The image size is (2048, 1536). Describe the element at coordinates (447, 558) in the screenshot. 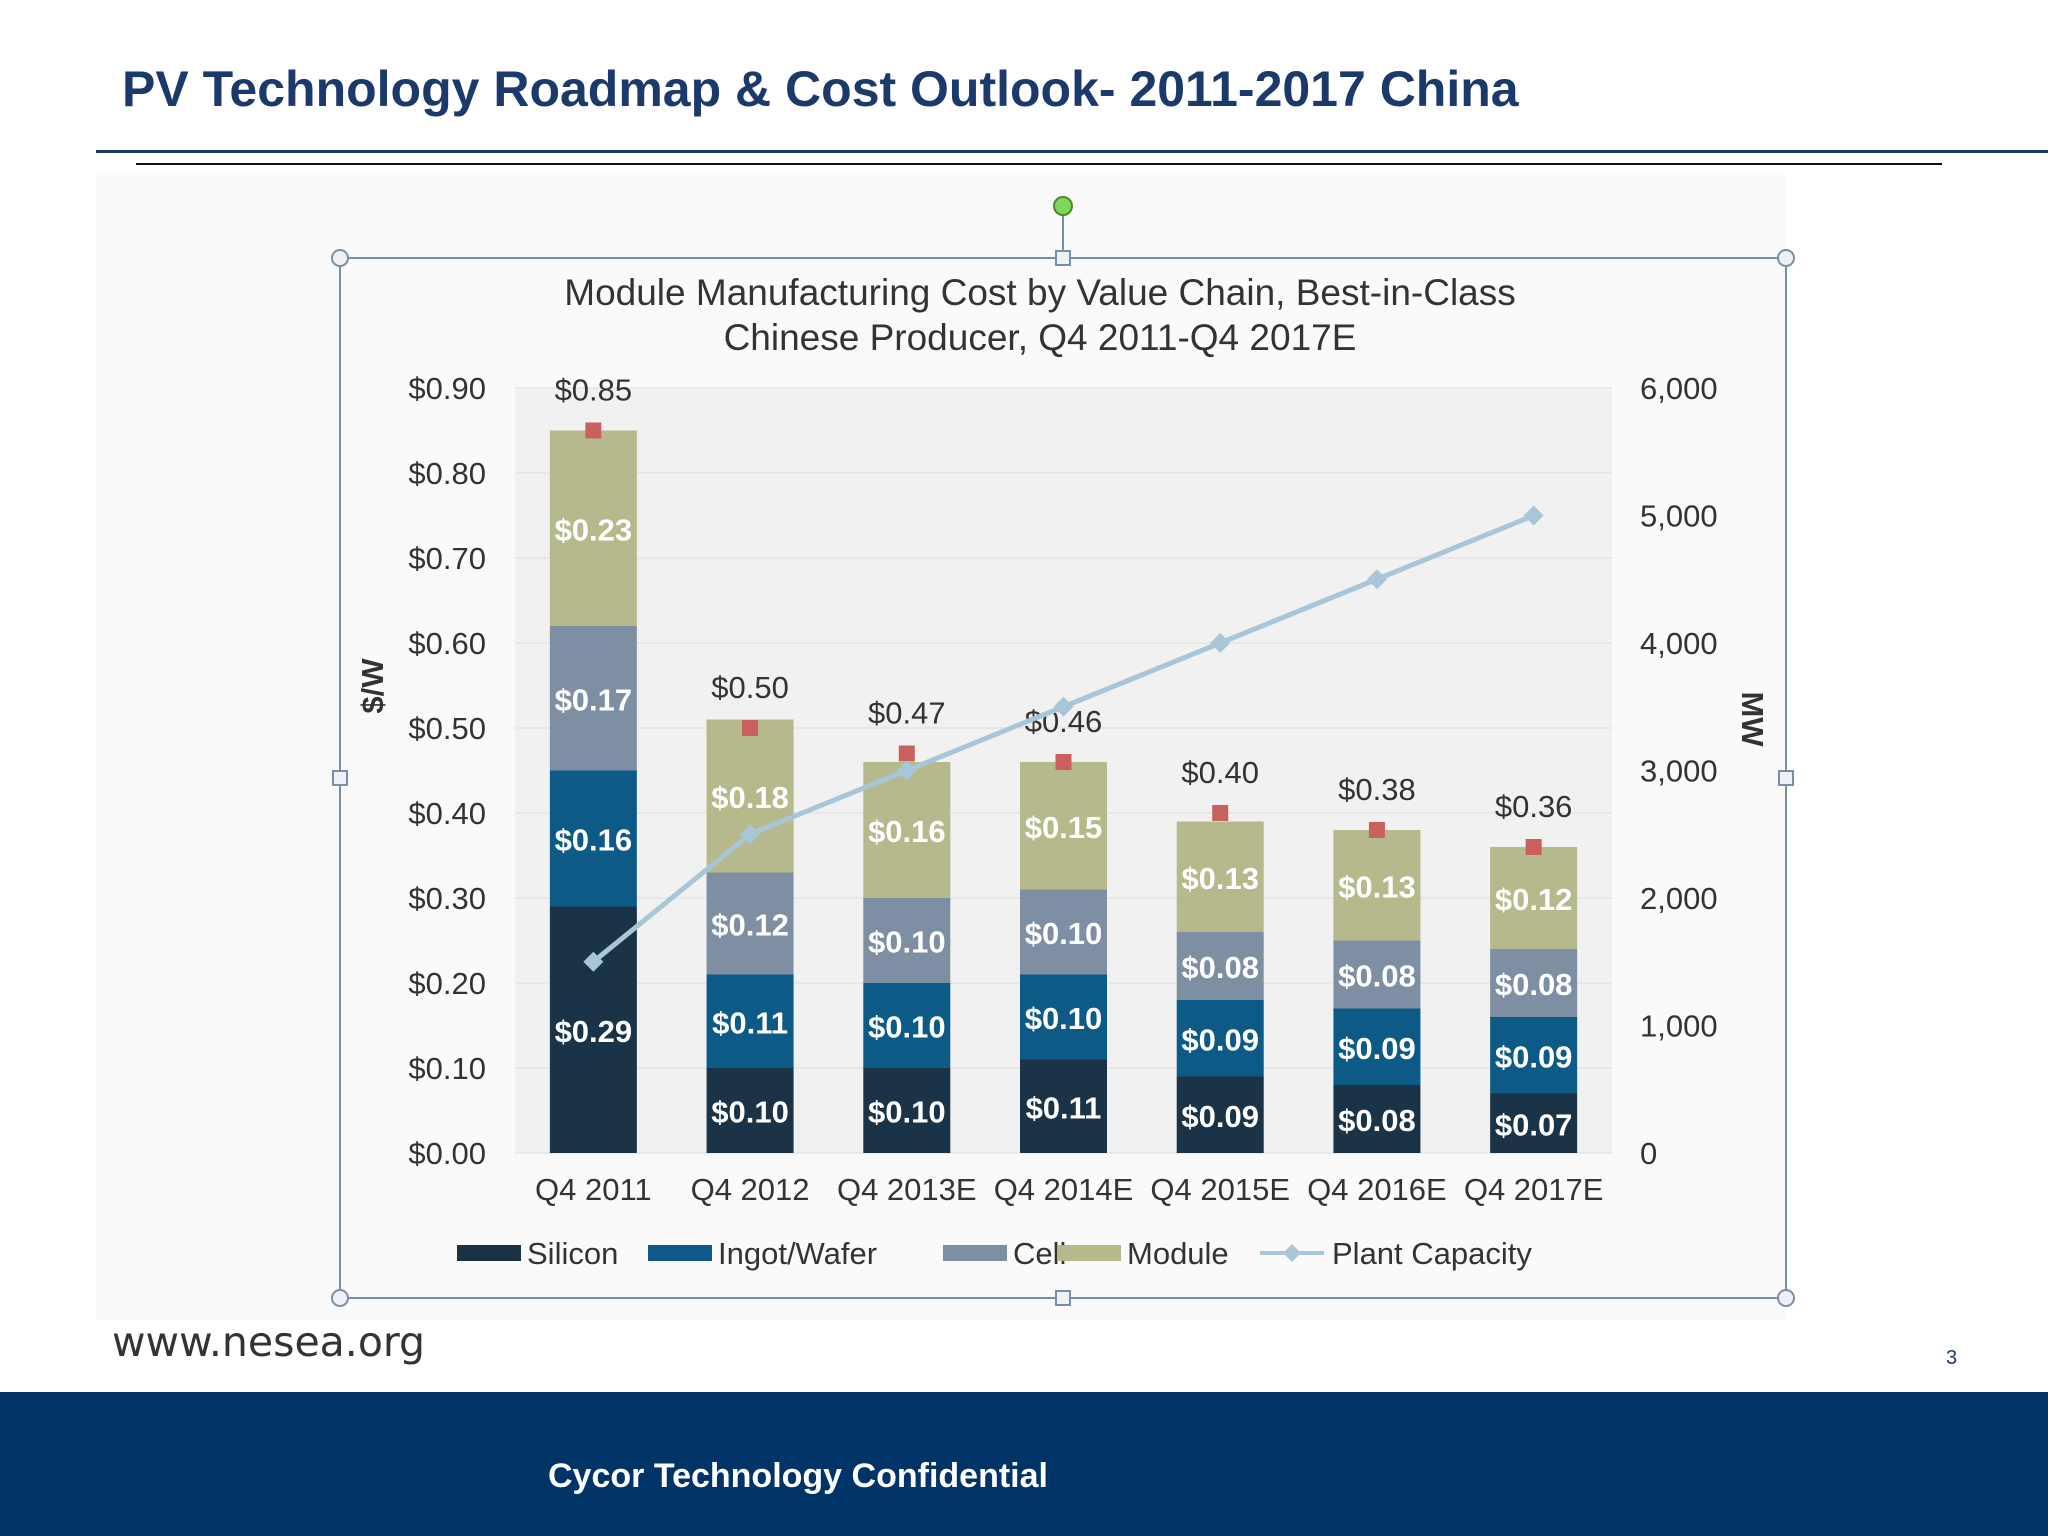

I see `y-tick-label: $0.70` at that location.